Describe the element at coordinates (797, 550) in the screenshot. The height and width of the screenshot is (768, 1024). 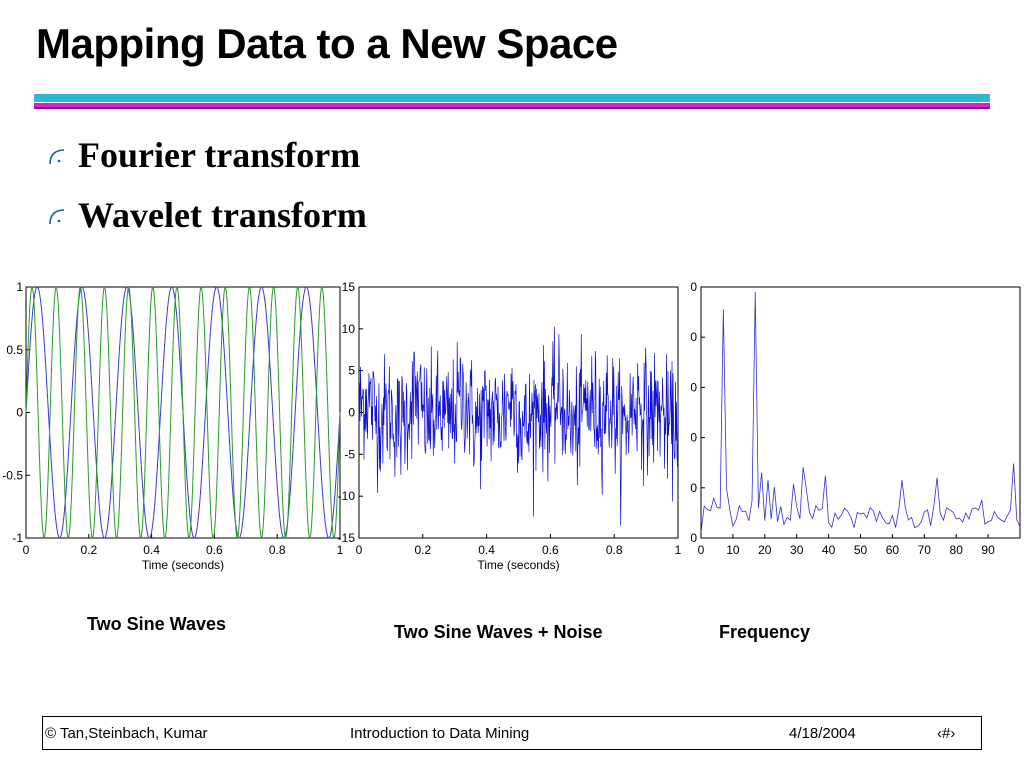
I see `x-tick-label: 30` at that location.